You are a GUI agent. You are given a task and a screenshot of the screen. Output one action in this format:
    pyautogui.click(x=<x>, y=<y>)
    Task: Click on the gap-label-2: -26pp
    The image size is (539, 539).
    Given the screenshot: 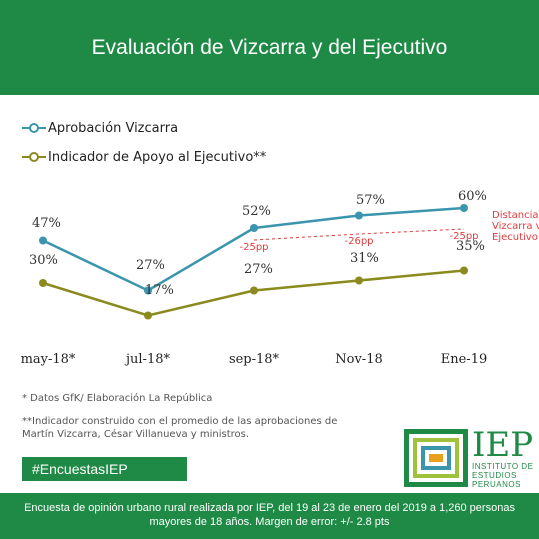 What is the action you would take?
    pyautogui.click(x=358, y=241)
    